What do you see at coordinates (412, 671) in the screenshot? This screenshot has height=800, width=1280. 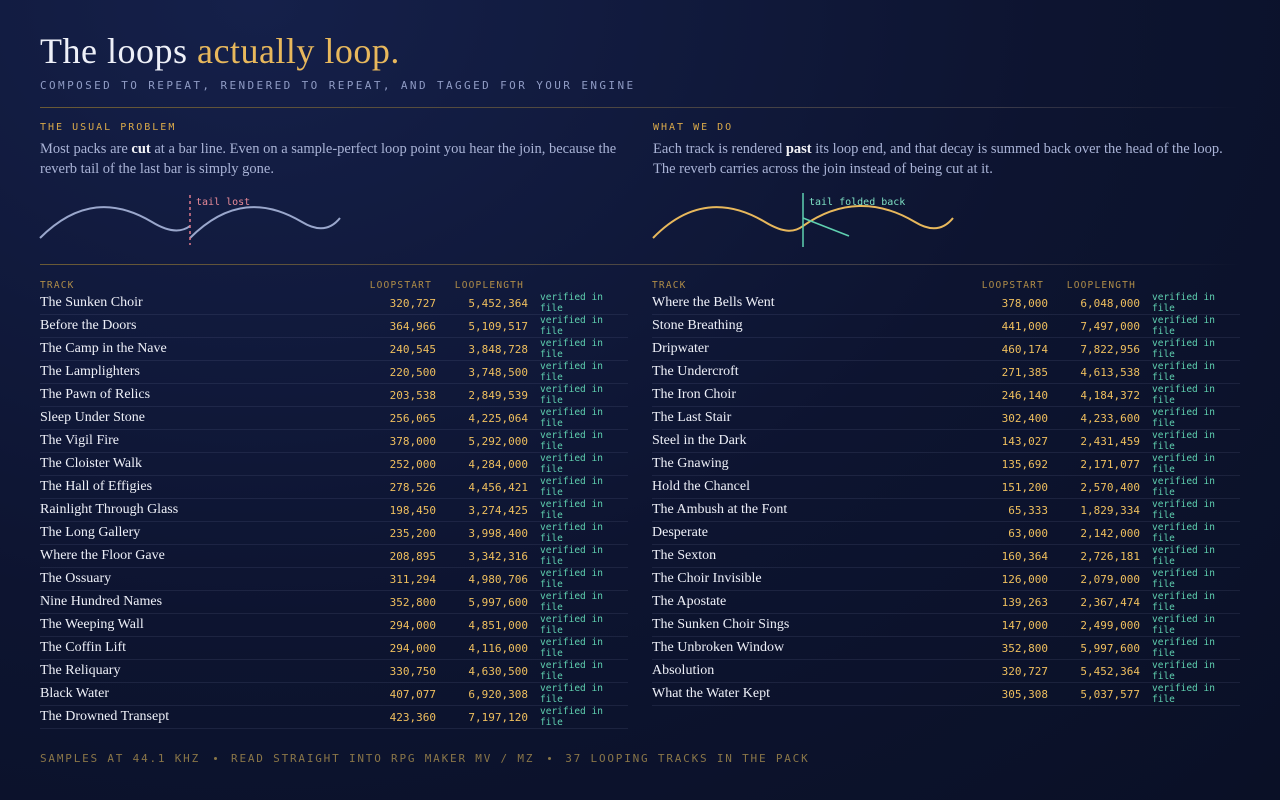 I see `loop-start: 330,750` at bounding box center [412, 671].